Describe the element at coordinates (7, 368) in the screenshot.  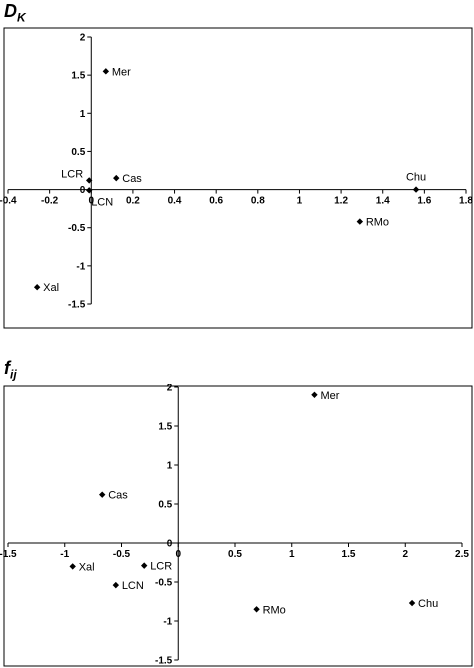
I see `chart-title-main: f` at that location.